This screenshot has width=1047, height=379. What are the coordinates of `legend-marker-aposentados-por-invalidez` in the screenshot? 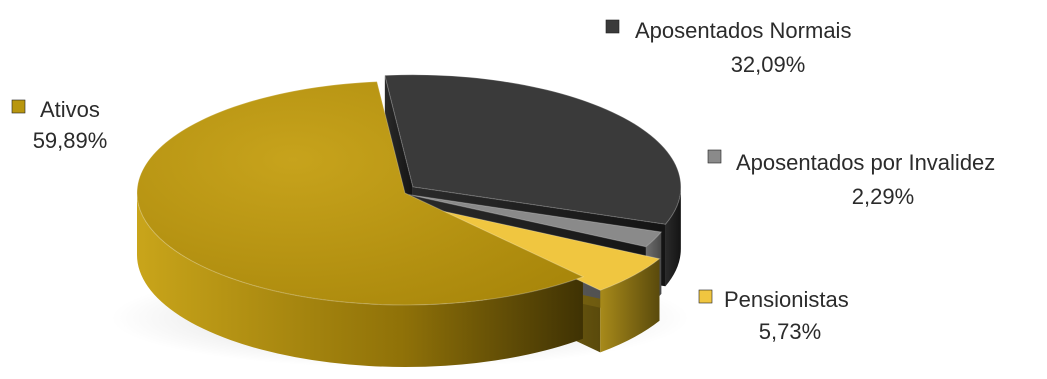 It's located at (714, 156).